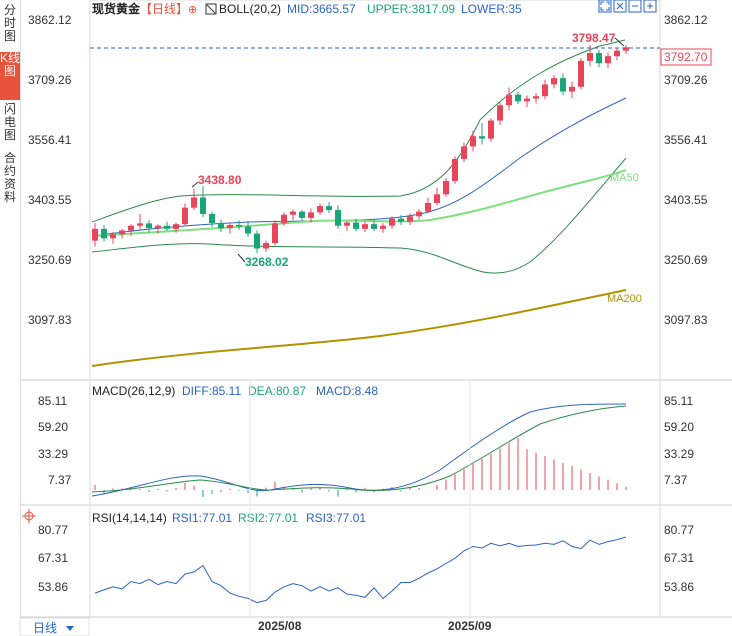 Image resolution: width=732 pixels, height=636 pixels. What do you see at coordinates (133, 391) in the screenshot?
I see `macd-title: MACD(26,12,9)` at bounding box center [133, 391].